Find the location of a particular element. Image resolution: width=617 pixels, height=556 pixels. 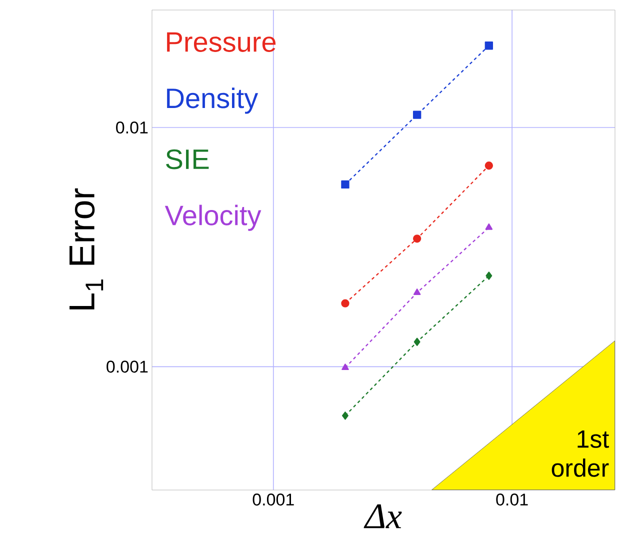

text: SIE is located at coordinates (187, 159).